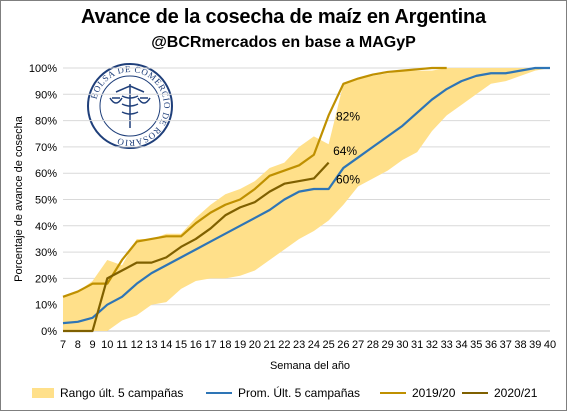 The height and width of the screenshot is (411, 567). I want to click on x-tick-label: 20, so click(255, 345).